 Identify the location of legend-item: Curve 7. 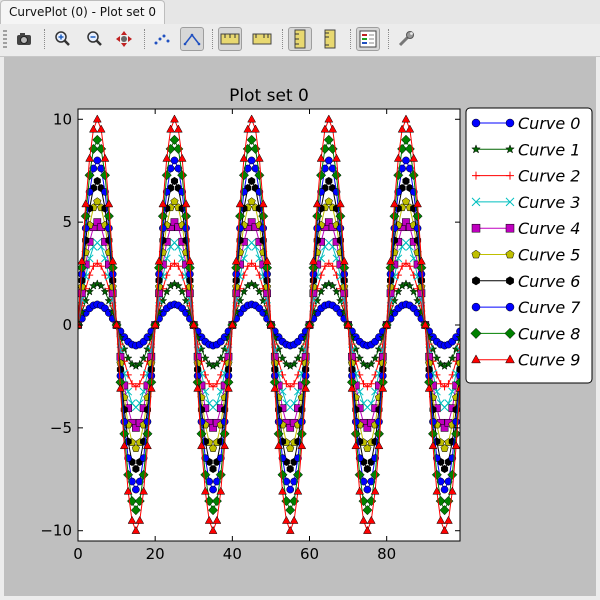
(526, 307).